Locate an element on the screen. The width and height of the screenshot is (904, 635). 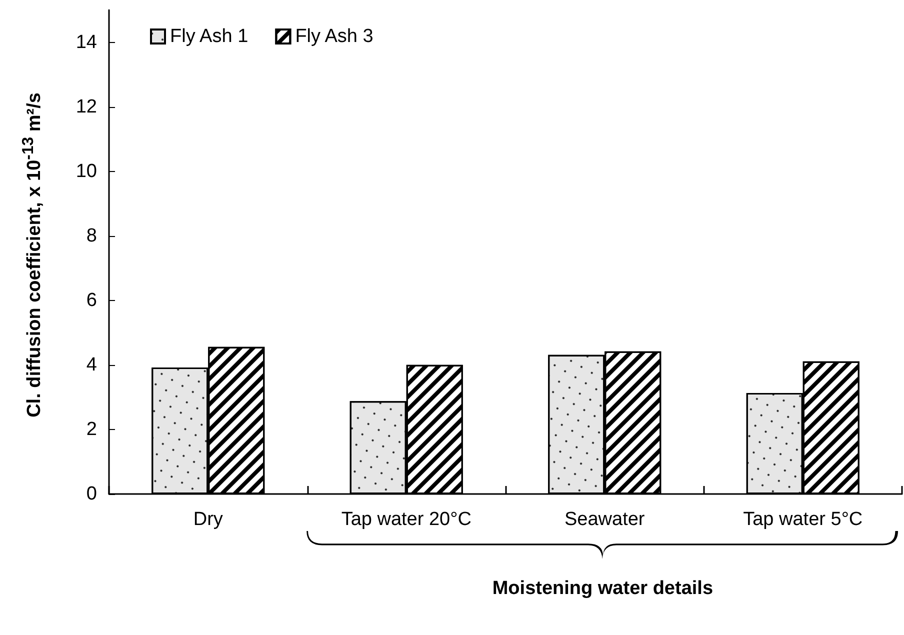
x-tick-label: Tap water 5°C is located at coordinates (803, 519).